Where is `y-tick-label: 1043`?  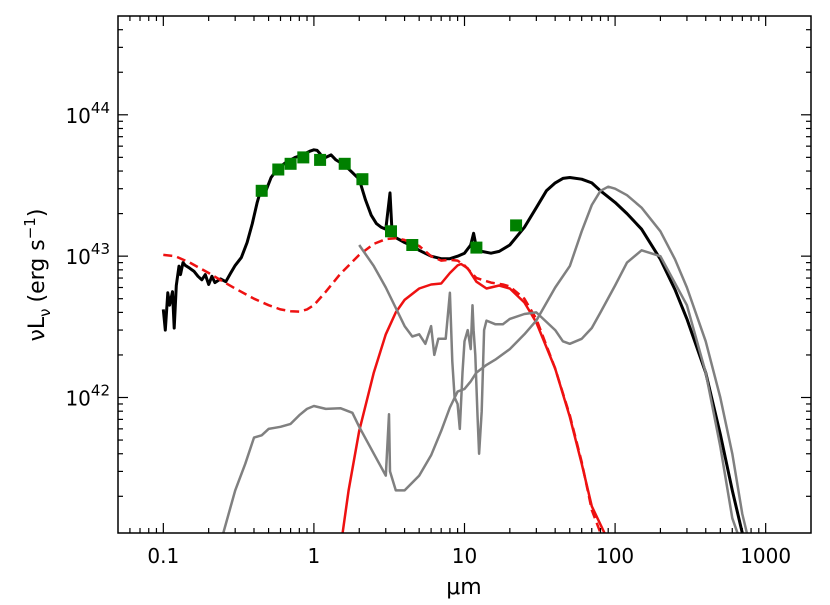 y-tick-label: 1043 is located at coordinates (87, 254).